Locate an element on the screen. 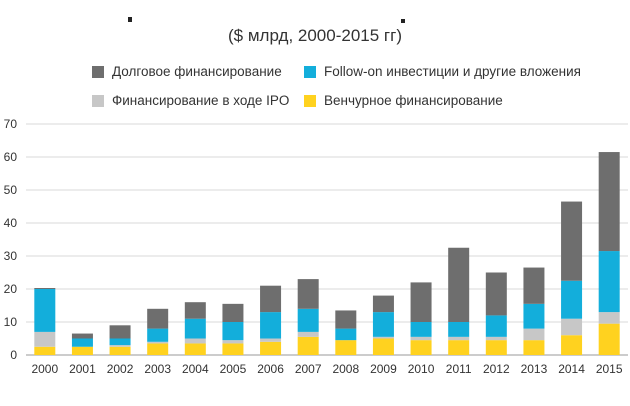 This screenshot has height=406, width=630. x-tick-label: 2001 is located at coordinates (82, 369).